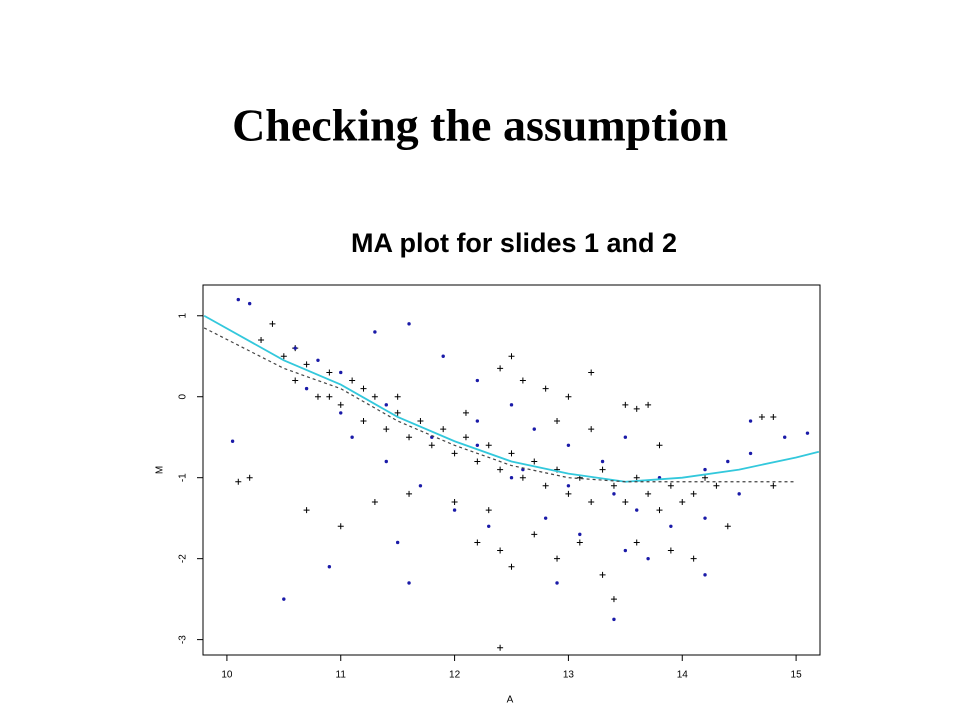  What do you see at coordinates (797, 675) in the screenshot?
I see `x-tick-label: 15` at bounding box center [797, 675].